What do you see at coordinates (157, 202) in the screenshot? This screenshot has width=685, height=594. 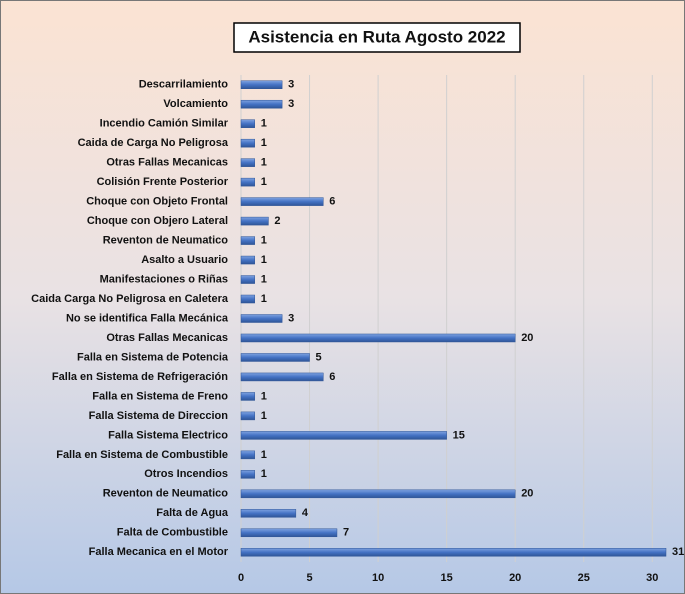 I see `y-tick-label: Choque con Objeto Frontal` at bounding box center [157, 202].